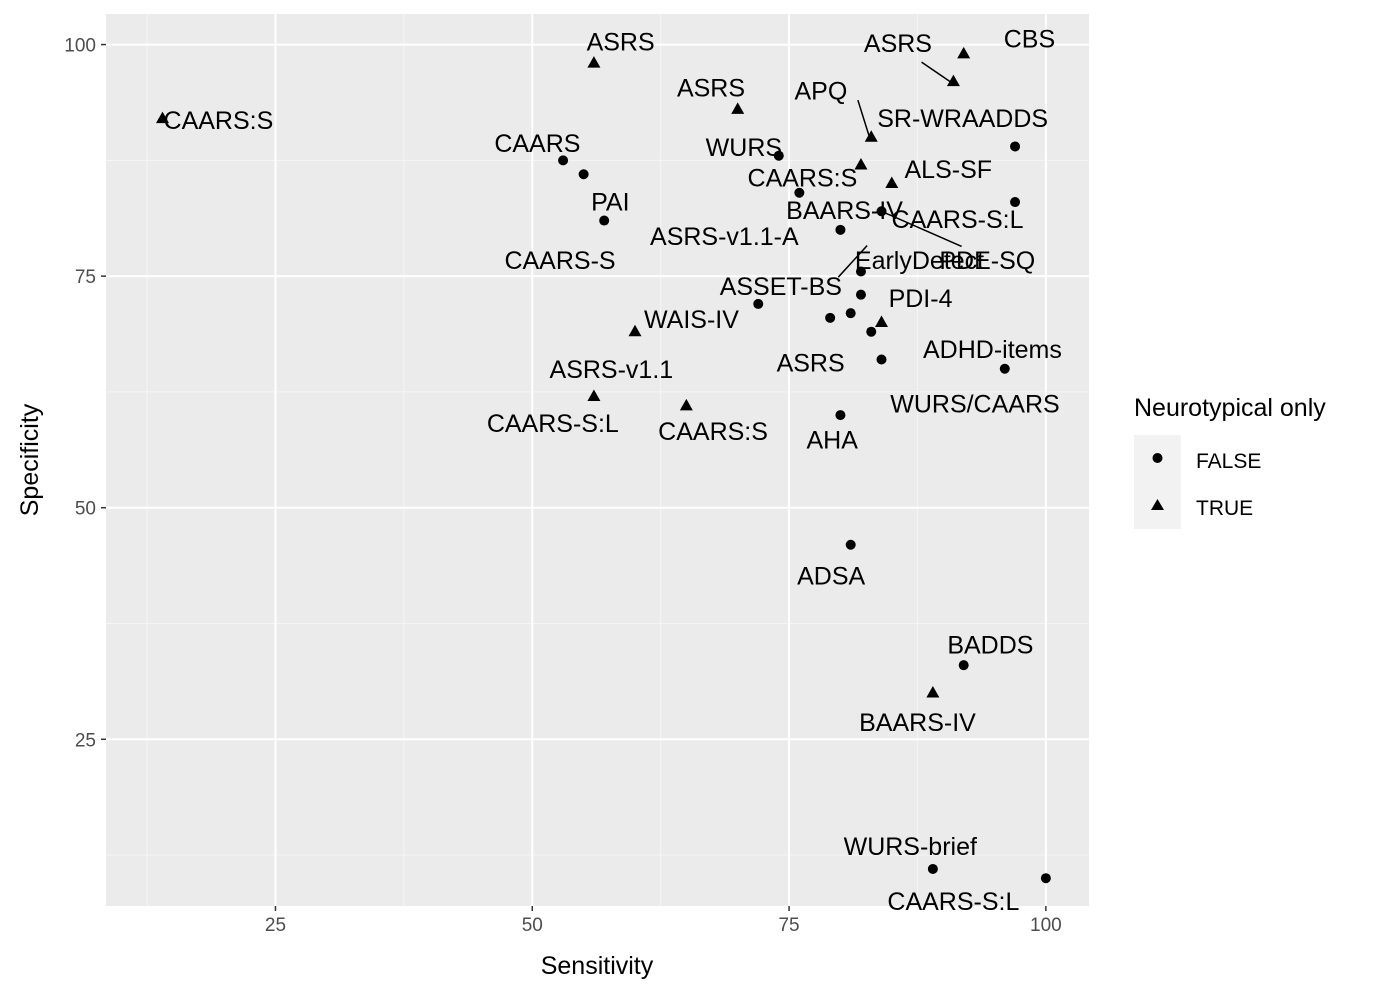 The image size is (1397, 1000). Describe the element at coordinates (1157, 458) in the screenshot. I see `legend-circle-icon` at that location.